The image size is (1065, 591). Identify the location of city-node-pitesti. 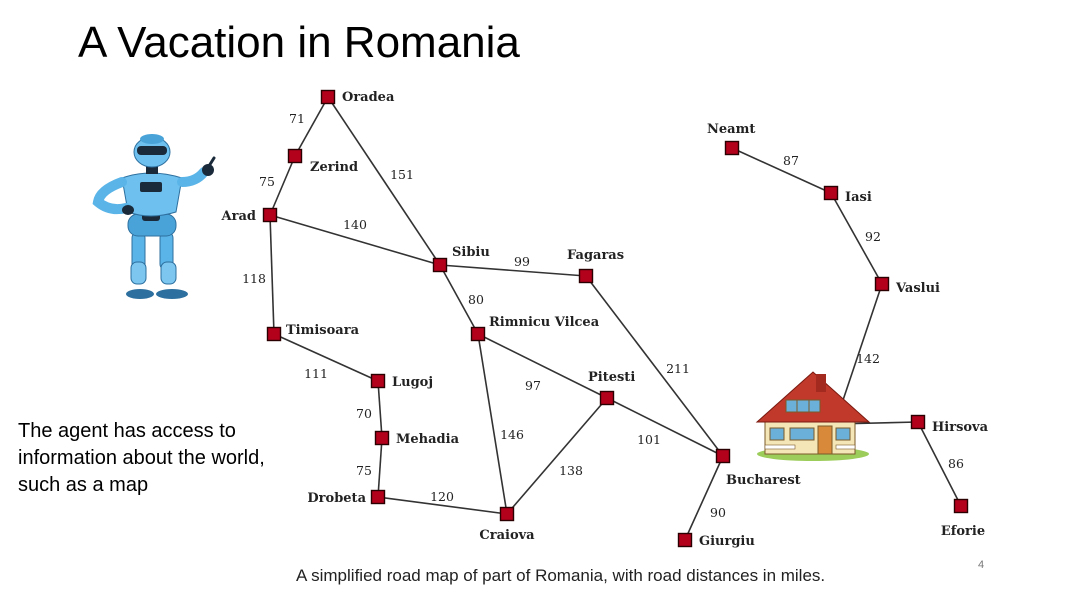
(607, 398).